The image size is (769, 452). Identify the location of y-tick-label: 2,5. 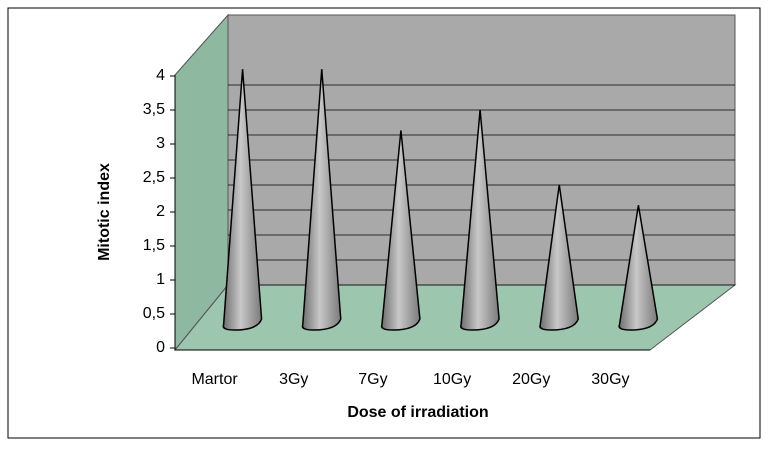
(154, 177).